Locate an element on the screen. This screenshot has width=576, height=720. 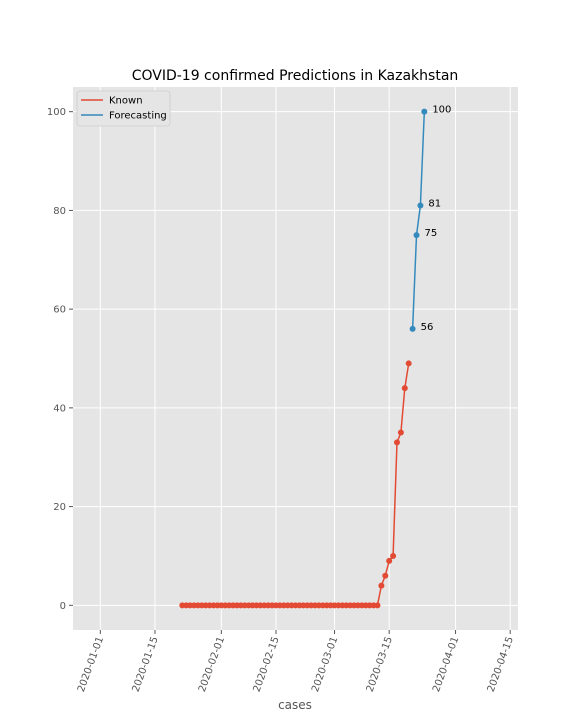
data-label: 75 is located at coordinates (431, 233).